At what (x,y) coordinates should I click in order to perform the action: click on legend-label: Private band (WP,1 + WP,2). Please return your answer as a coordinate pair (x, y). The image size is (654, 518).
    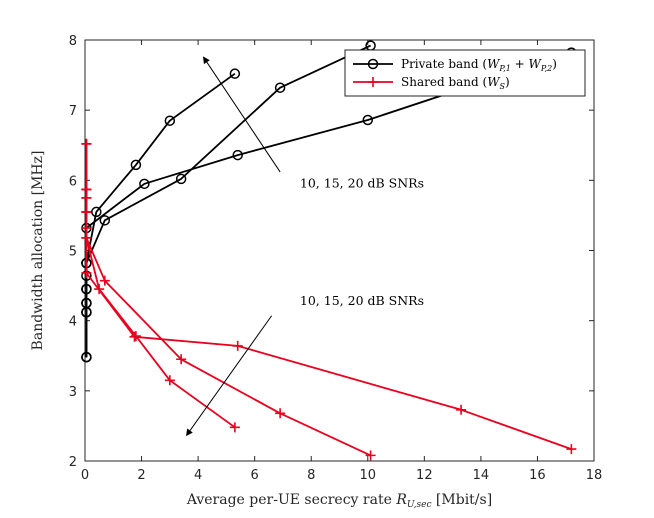
    Looking at the image, I should click on (479, 65).